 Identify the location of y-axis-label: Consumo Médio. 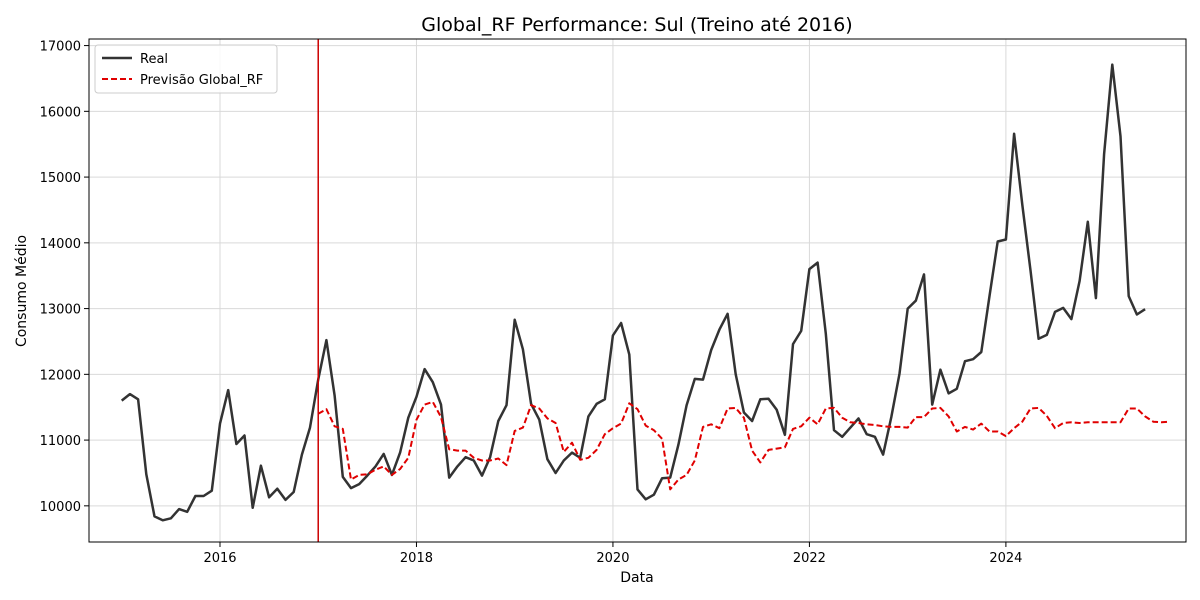
(22, 291).